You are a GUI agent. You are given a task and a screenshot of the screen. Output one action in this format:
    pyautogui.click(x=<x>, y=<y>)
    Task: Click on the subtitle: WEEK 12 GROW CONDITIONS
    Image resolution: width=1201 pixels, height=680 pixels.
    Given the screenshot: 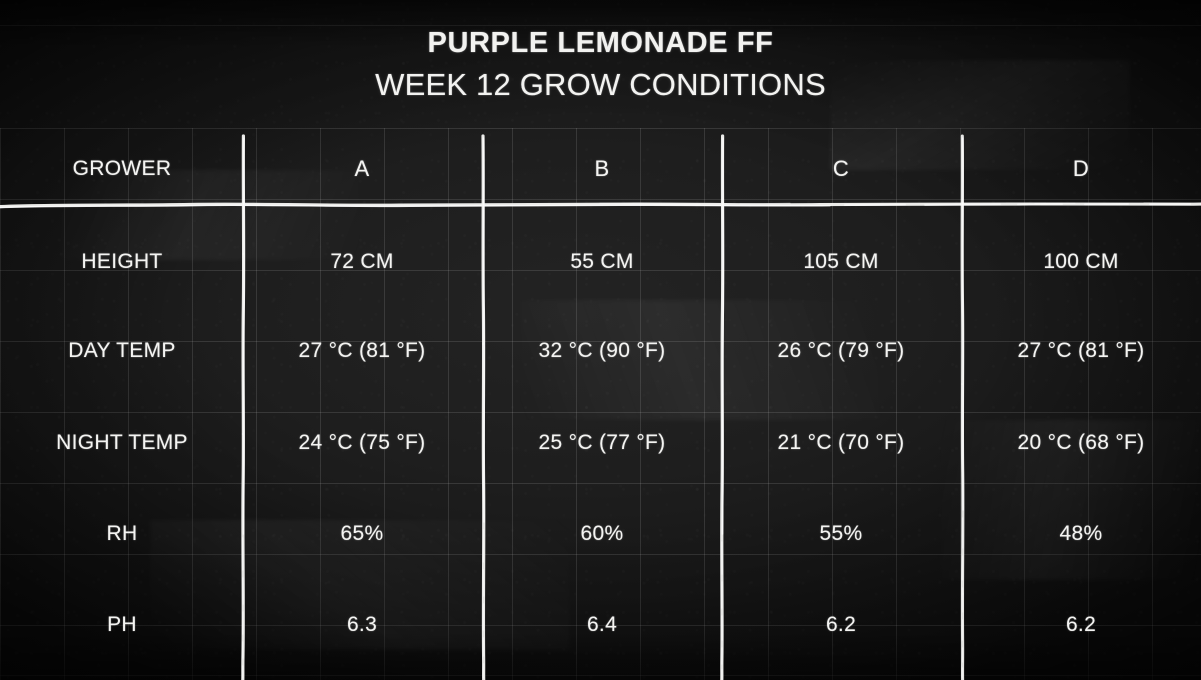 What is the action you would take?
    pyautogui.click(x=600, y=84)
    